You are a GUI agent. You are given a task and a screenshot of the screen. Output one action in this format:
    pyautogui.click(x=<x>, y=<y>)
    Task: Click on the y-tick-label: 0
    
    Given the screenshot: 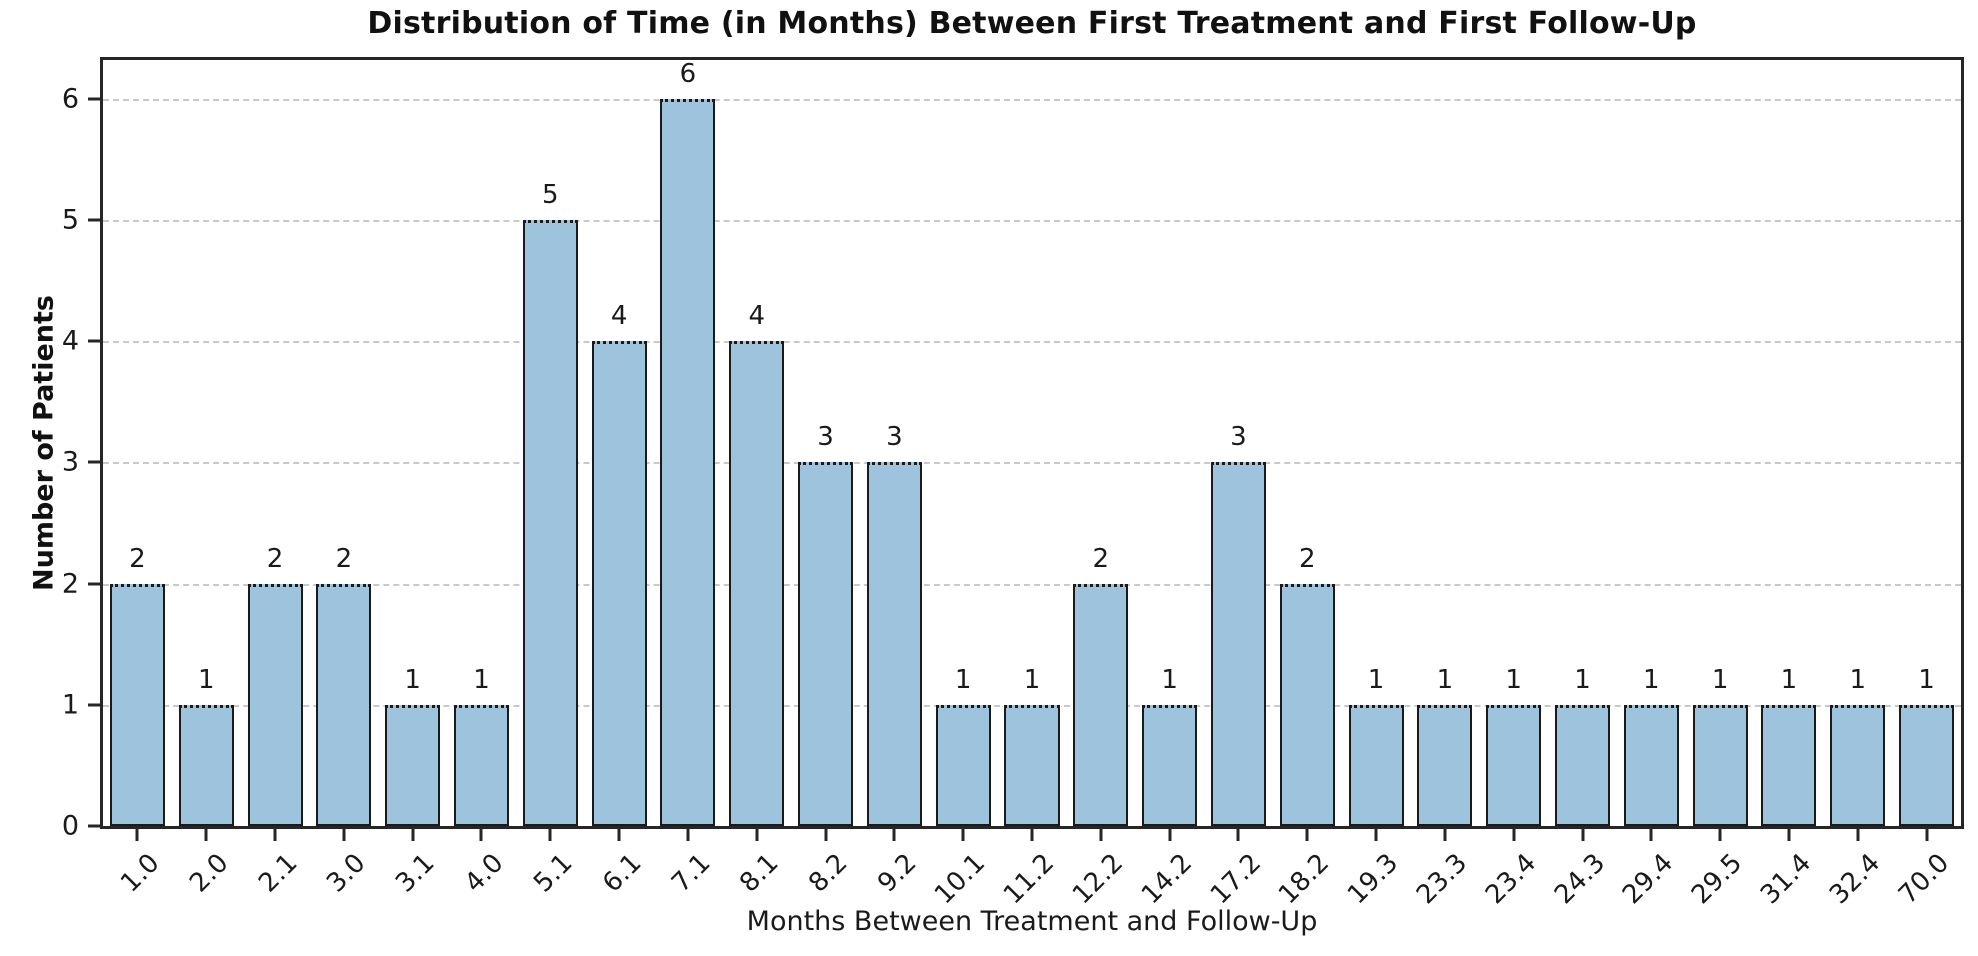 What is the action you would take?
    pyautogui.click(x=70, y=826)
    